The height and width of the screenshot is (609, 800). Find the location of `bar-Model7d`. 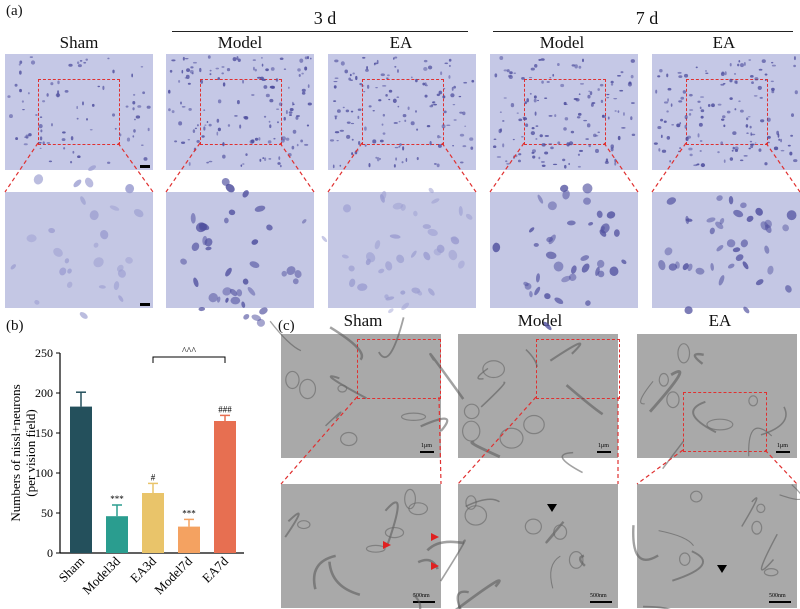

bar-Model7d is located at coordinates (189, 539).